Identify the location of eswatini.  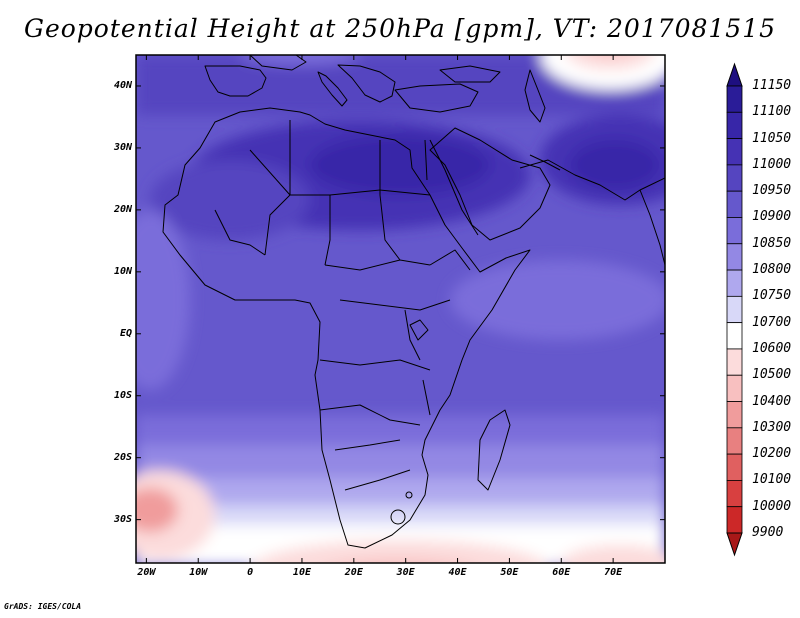
(409, 495).